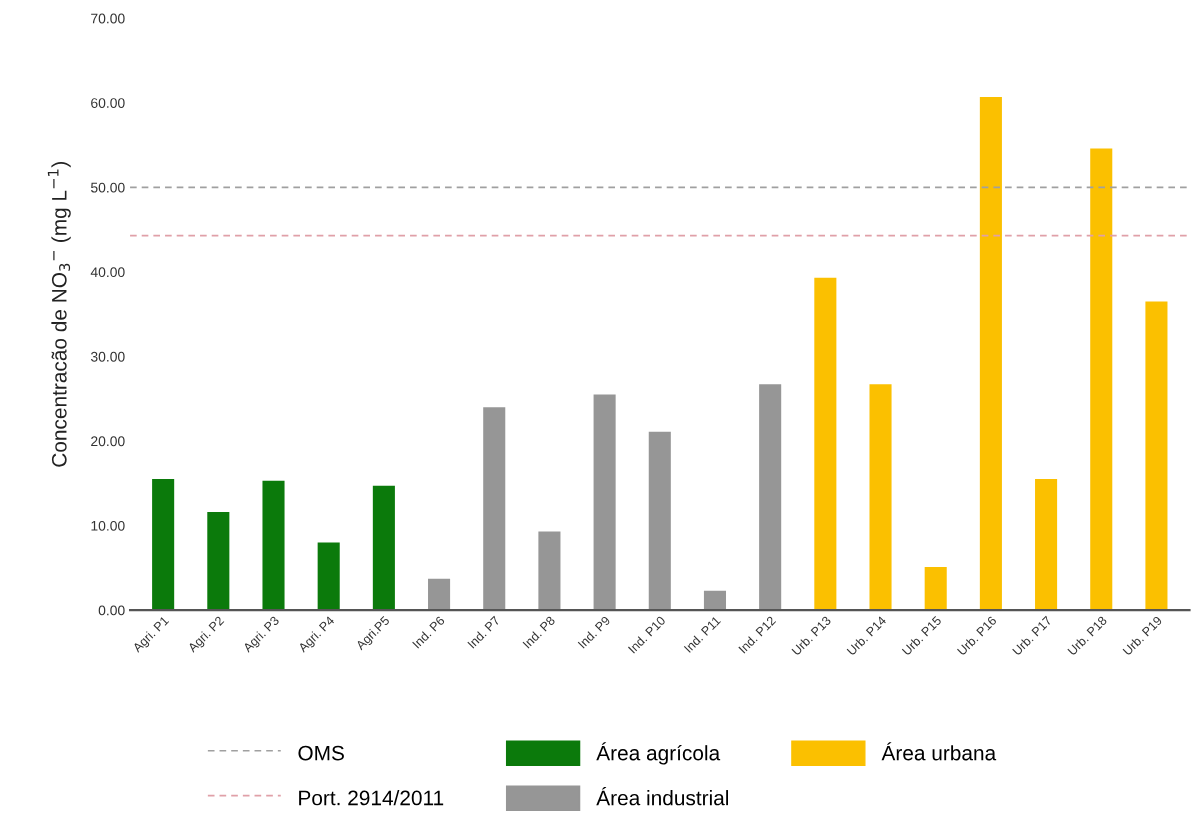 The width and height of the screenshot is (1204, 829). I want to click on x-tick-label: Urb. P13, so click(811, 635).